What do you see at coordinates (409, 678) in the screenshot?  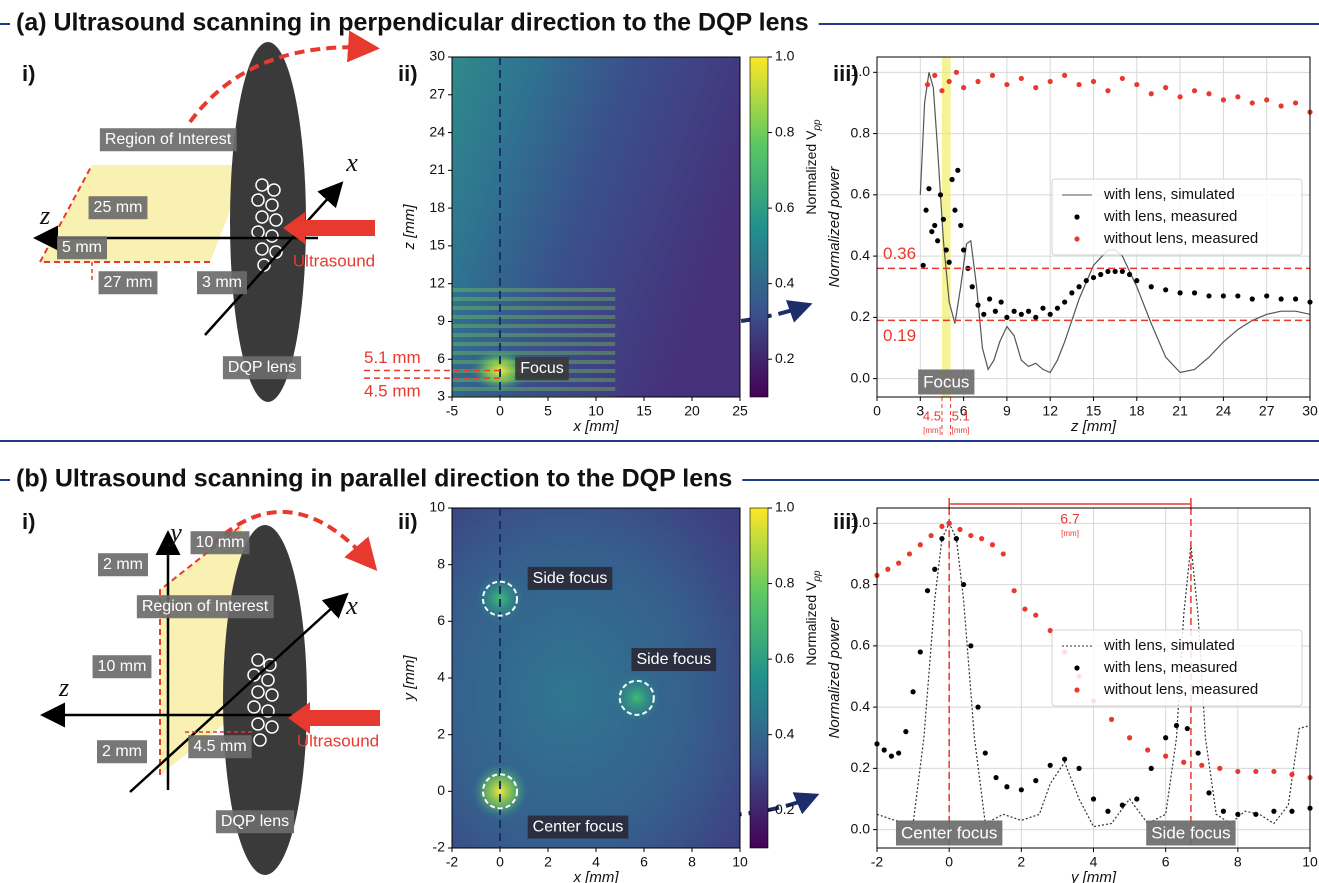 I see `y-axis-label: y [mm]` at bounding box center [409, 678].